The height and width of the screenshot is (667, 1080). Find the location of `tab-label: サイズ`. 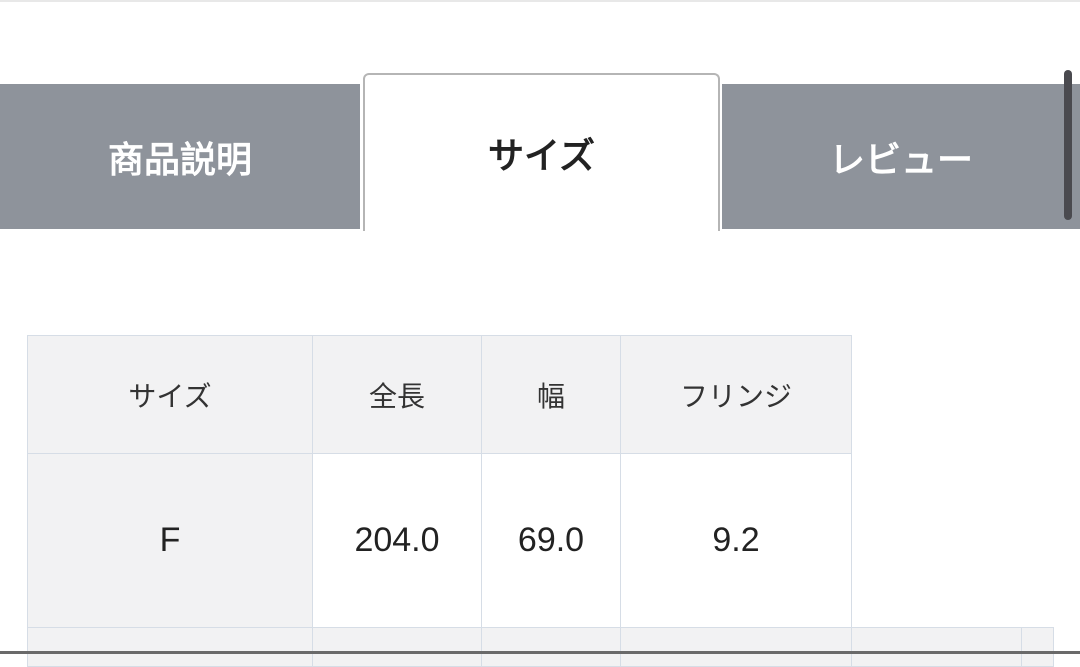

tab-label: サイズ is located at coordinates (541, 156).